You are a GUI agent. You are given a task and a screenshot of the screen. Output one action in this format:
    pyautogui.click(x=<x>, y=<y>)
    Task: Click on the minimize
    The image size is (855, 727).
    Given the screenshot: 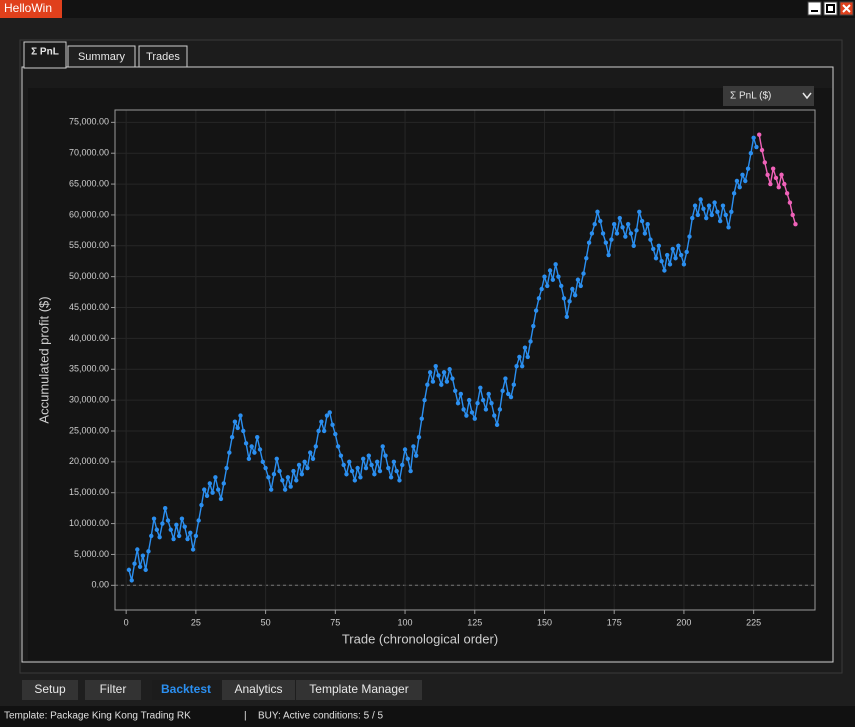 What is the action you would take?
    pyautogui.click(x=814, y=8)
    